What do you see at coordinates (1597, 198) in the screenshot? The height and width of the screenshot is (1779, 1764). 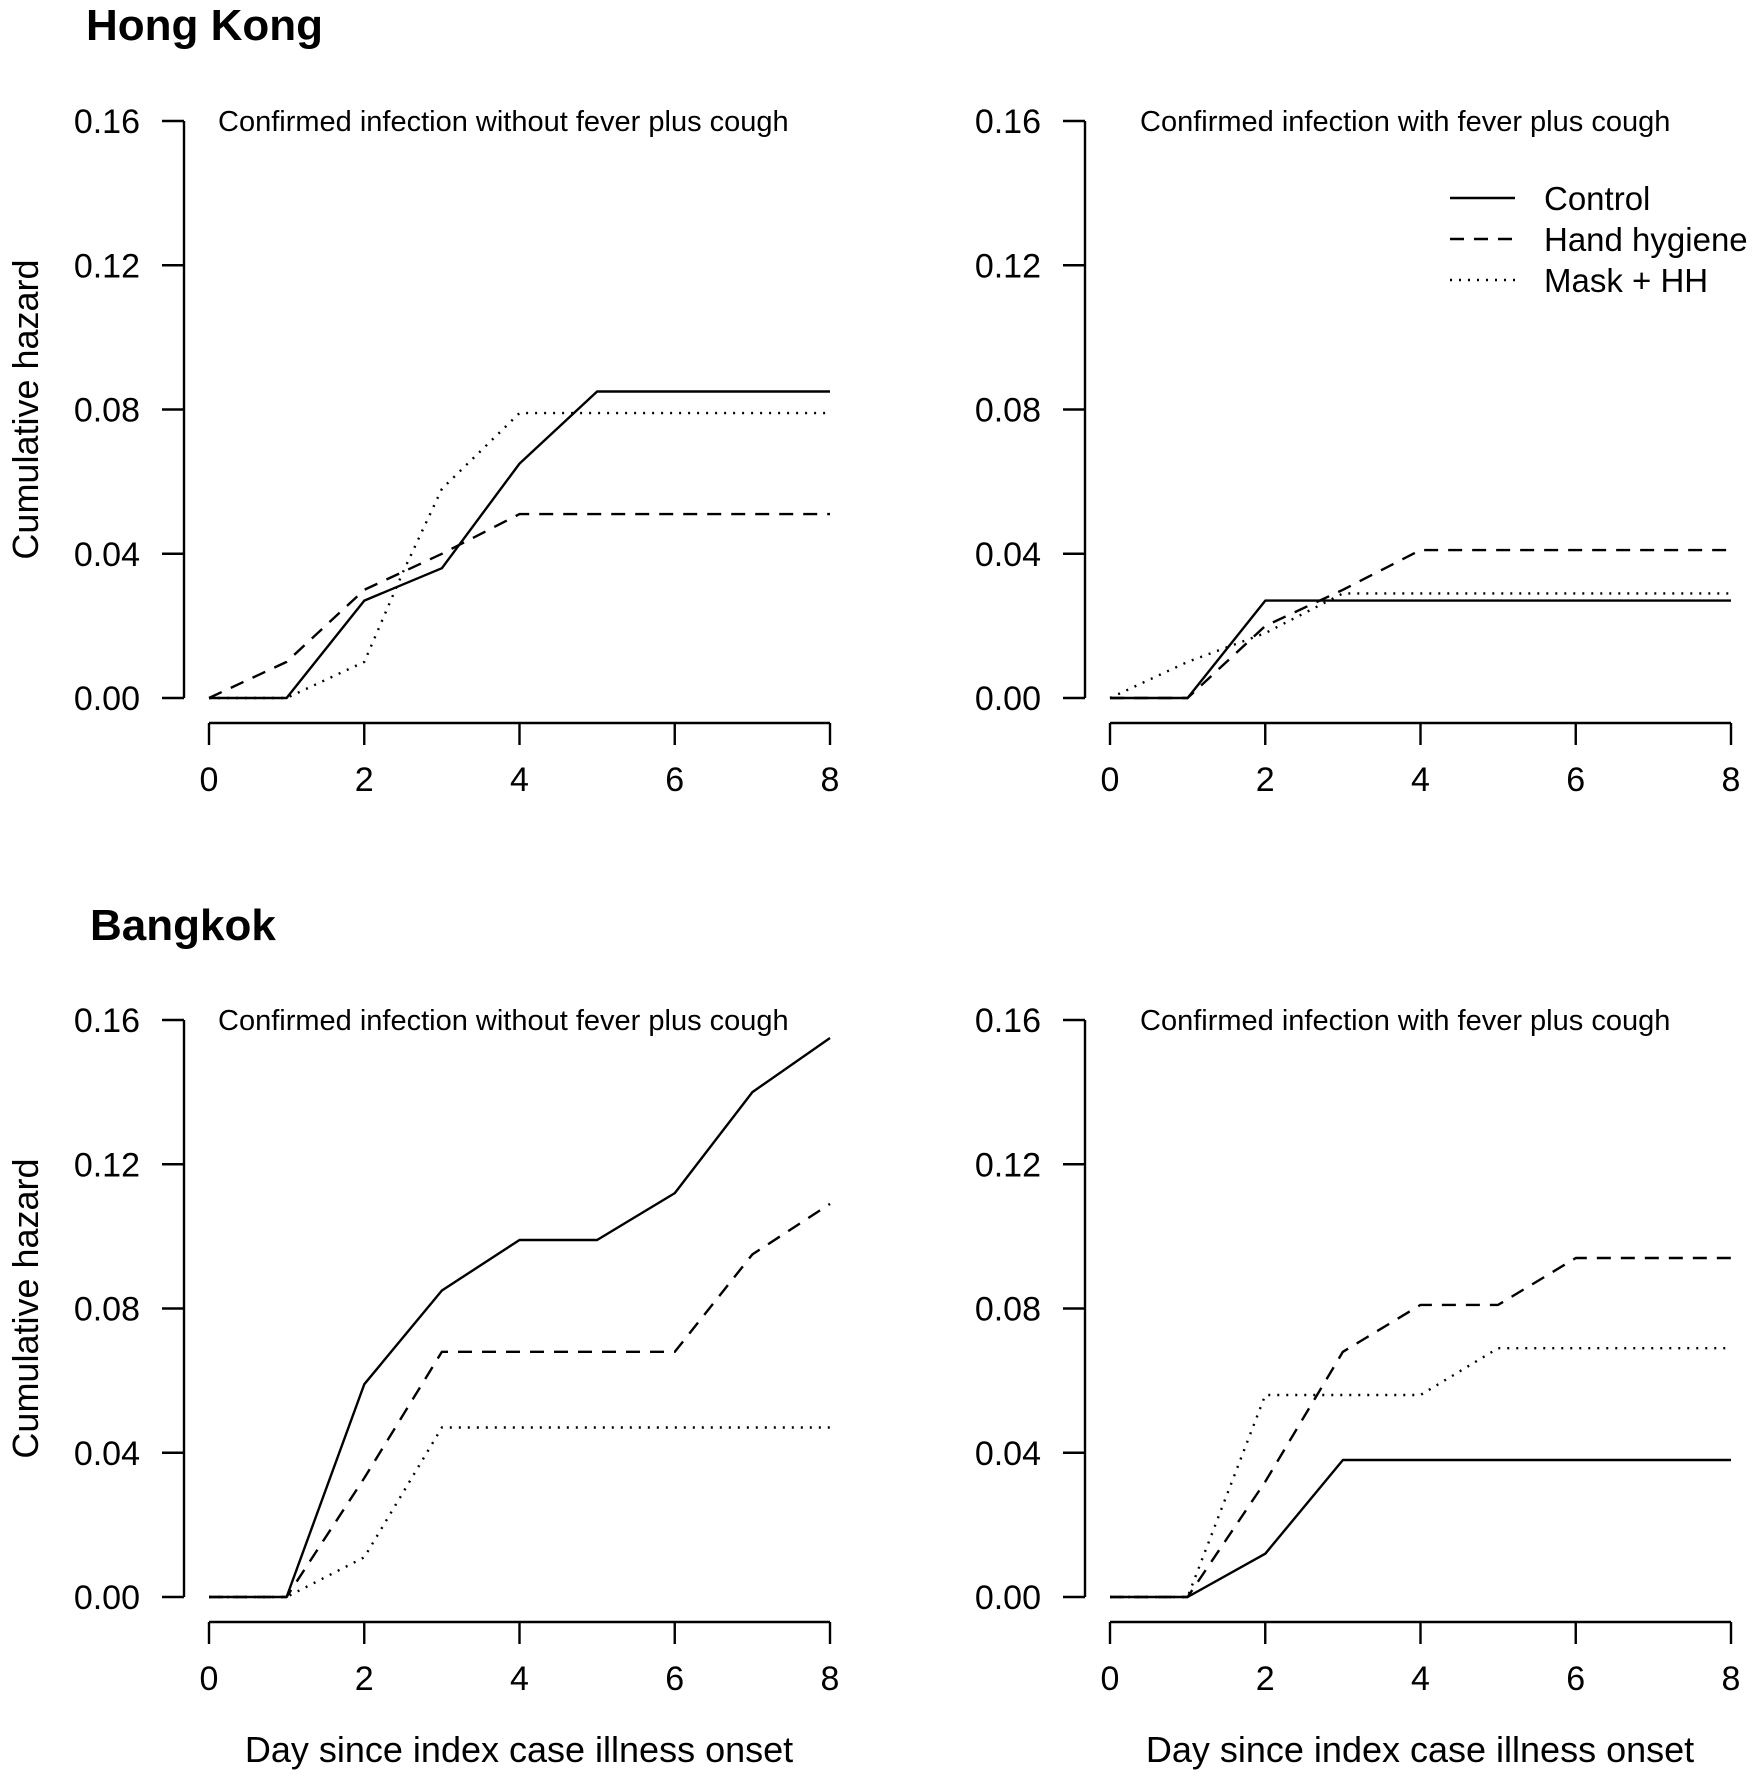 I see `legend-label-control: Control` at bounding box center [1597, 198].